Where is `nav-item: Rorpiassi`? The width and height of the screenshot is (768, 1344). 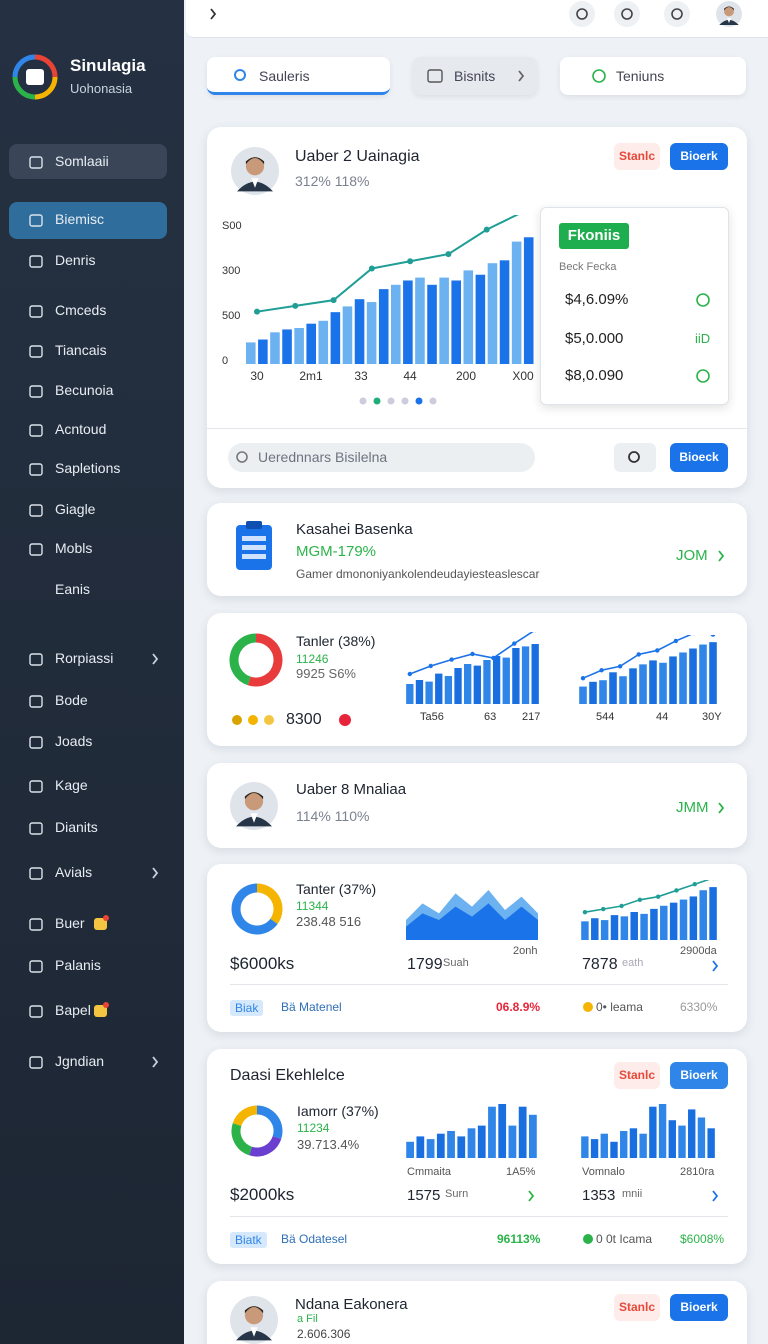 nav-item: Rorpiassi is located at coordinates (84, 658).